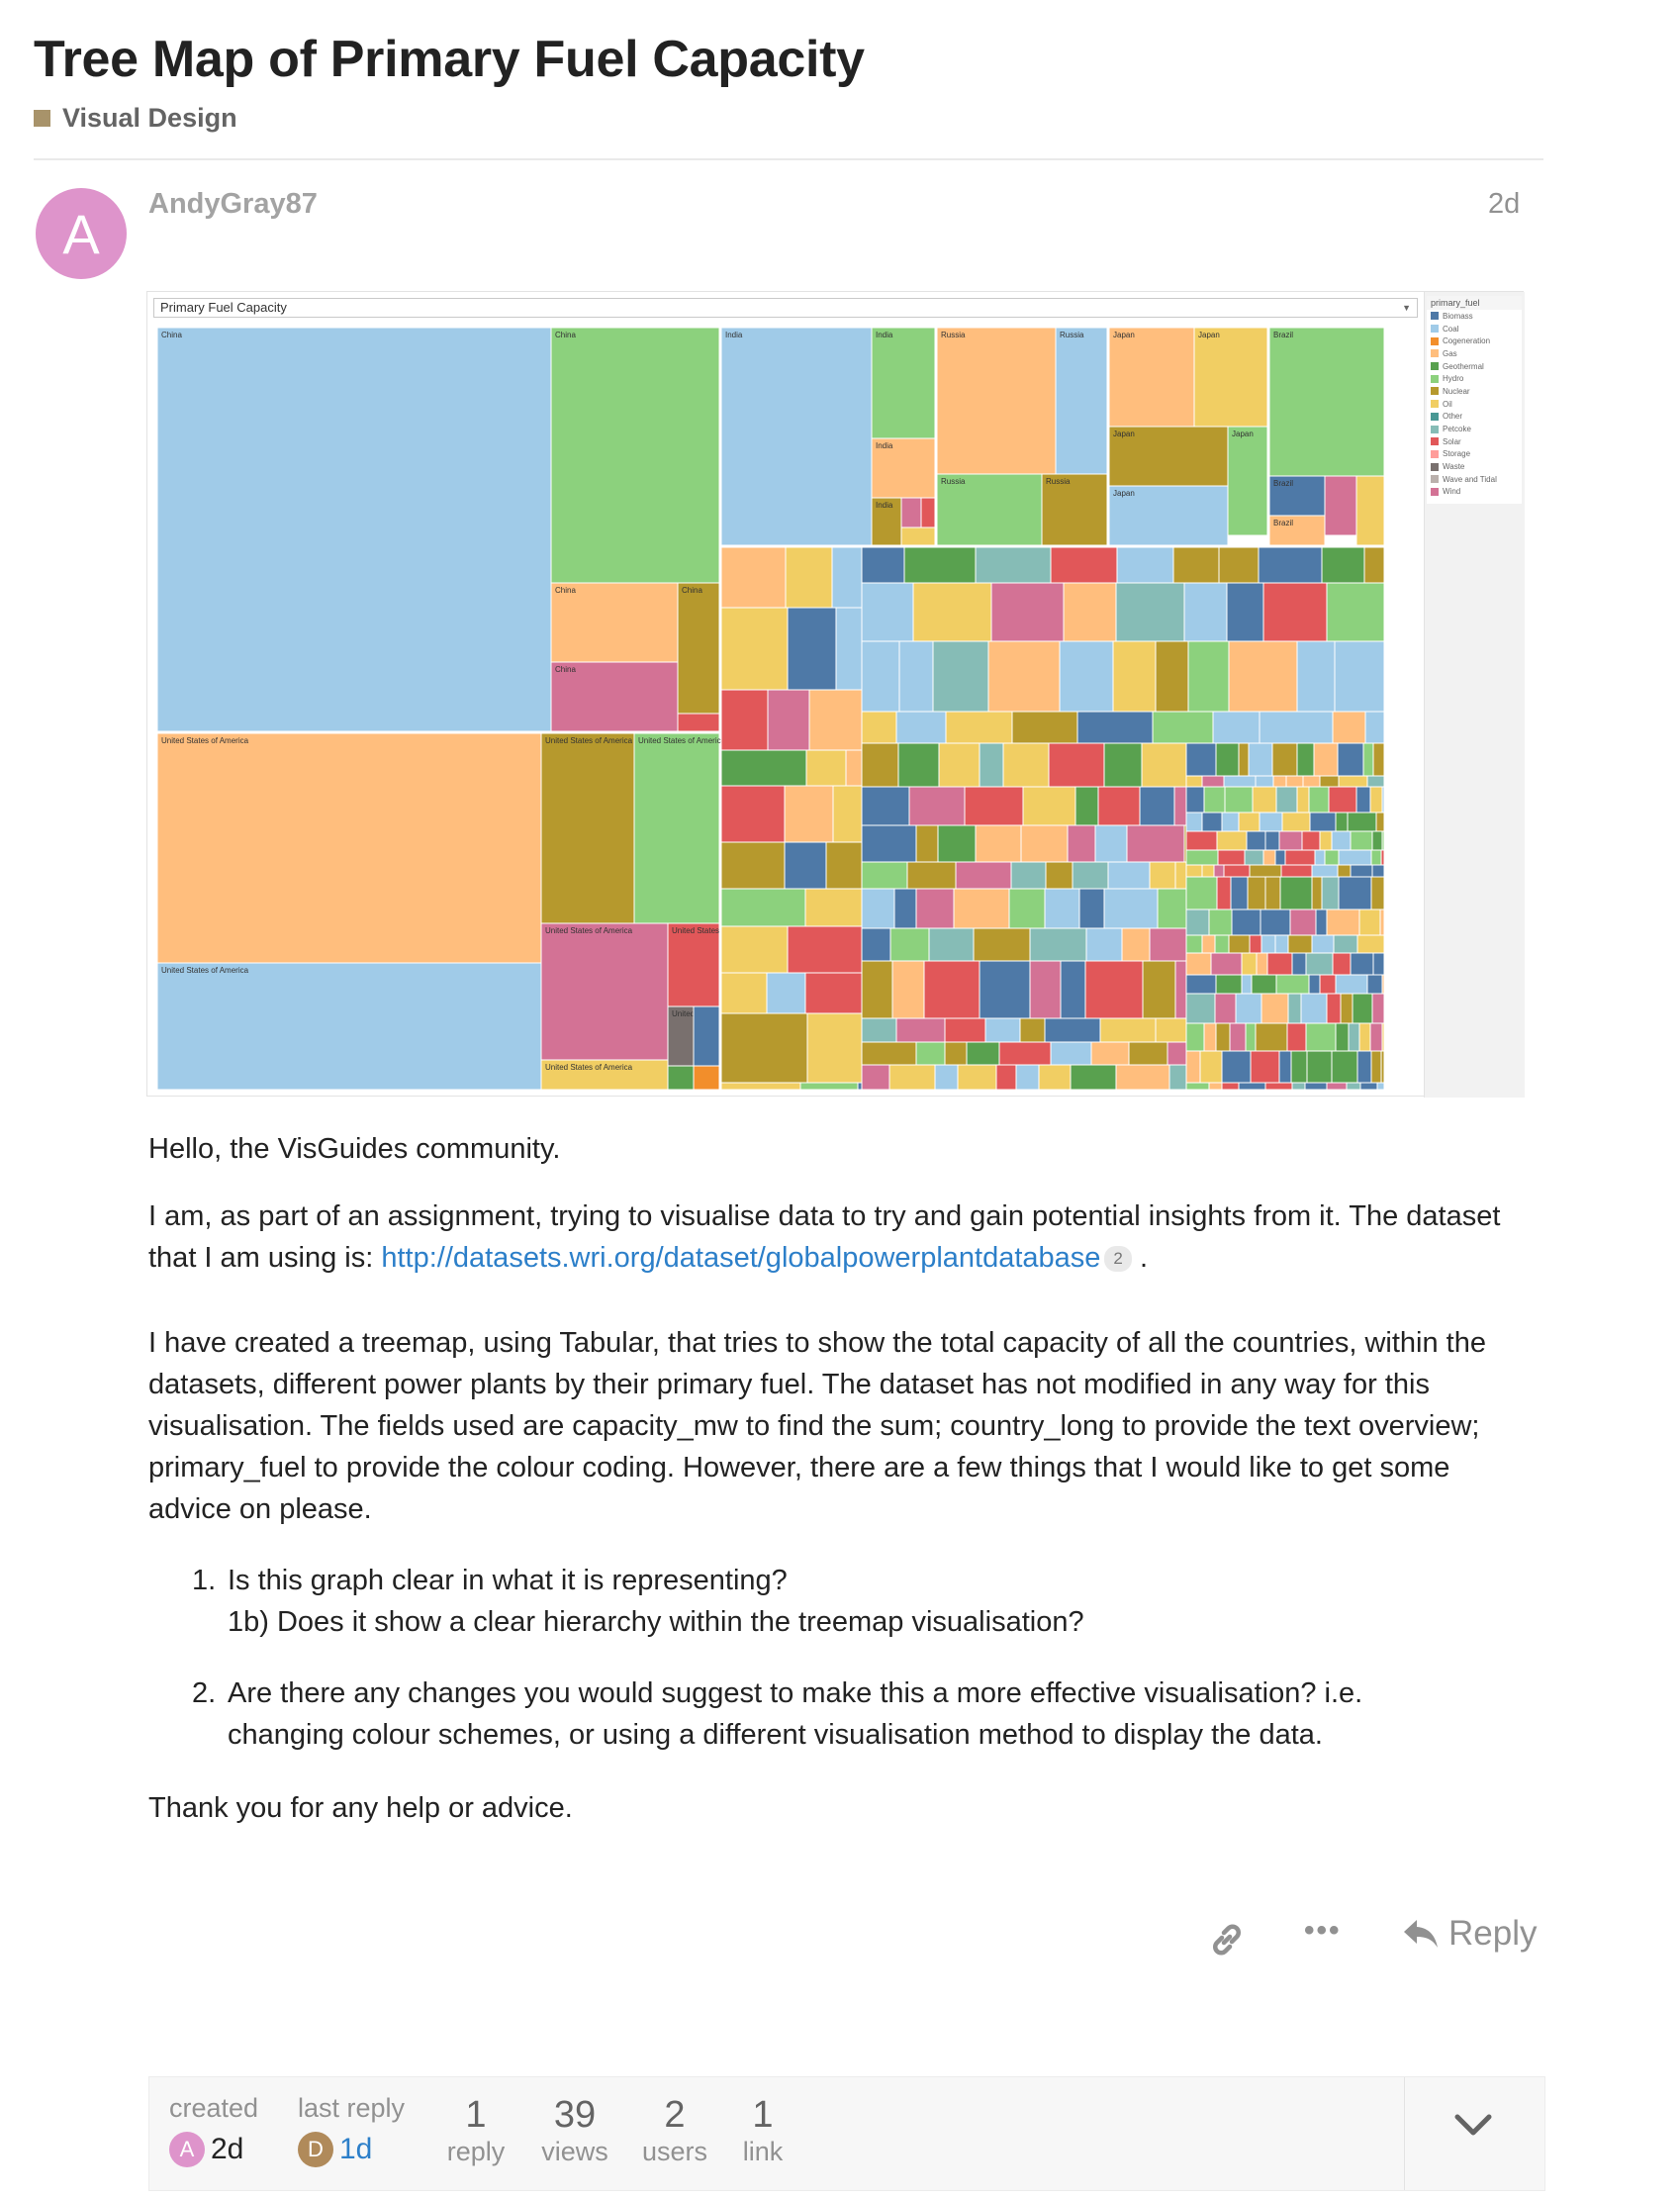  What do you see at coordinates (682, 740) in the screenshot?
I see `treemap-cell-label: United States of America` at bounding box center [682, 740].